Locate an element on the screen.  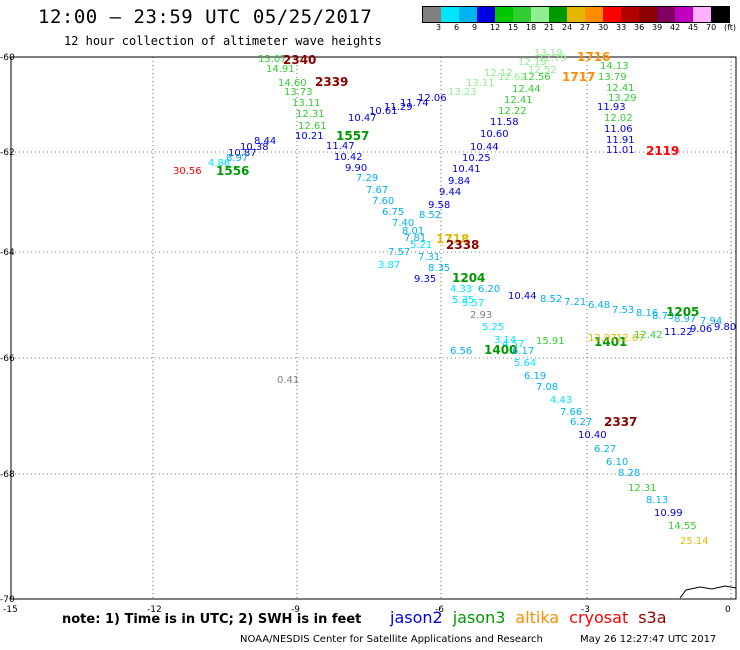
wave-height-label: 11.91 is located at coordinates (620, 140).